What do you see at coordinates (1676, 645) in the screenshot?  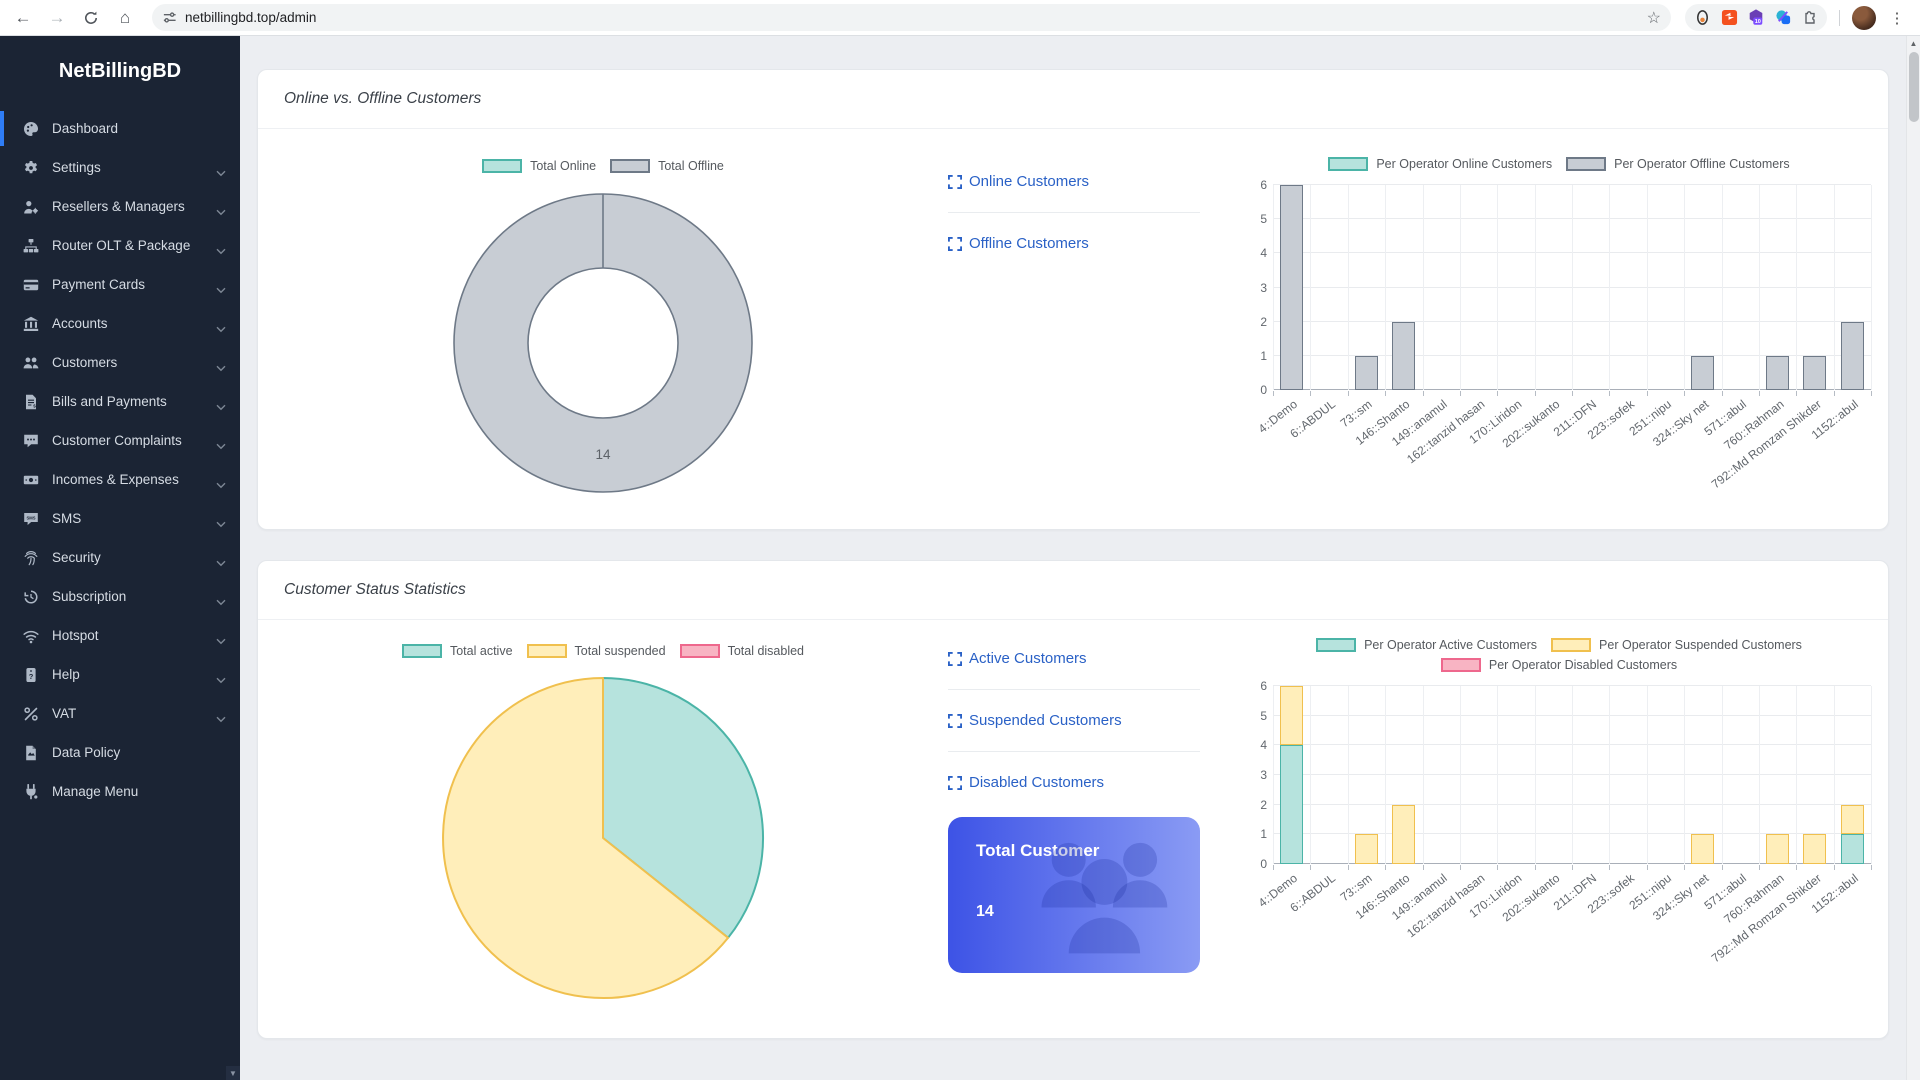 I see `legend-item-per-operator-suspended-customers: Per Operator Suspended Customers` at bounding box center [1676, 645].